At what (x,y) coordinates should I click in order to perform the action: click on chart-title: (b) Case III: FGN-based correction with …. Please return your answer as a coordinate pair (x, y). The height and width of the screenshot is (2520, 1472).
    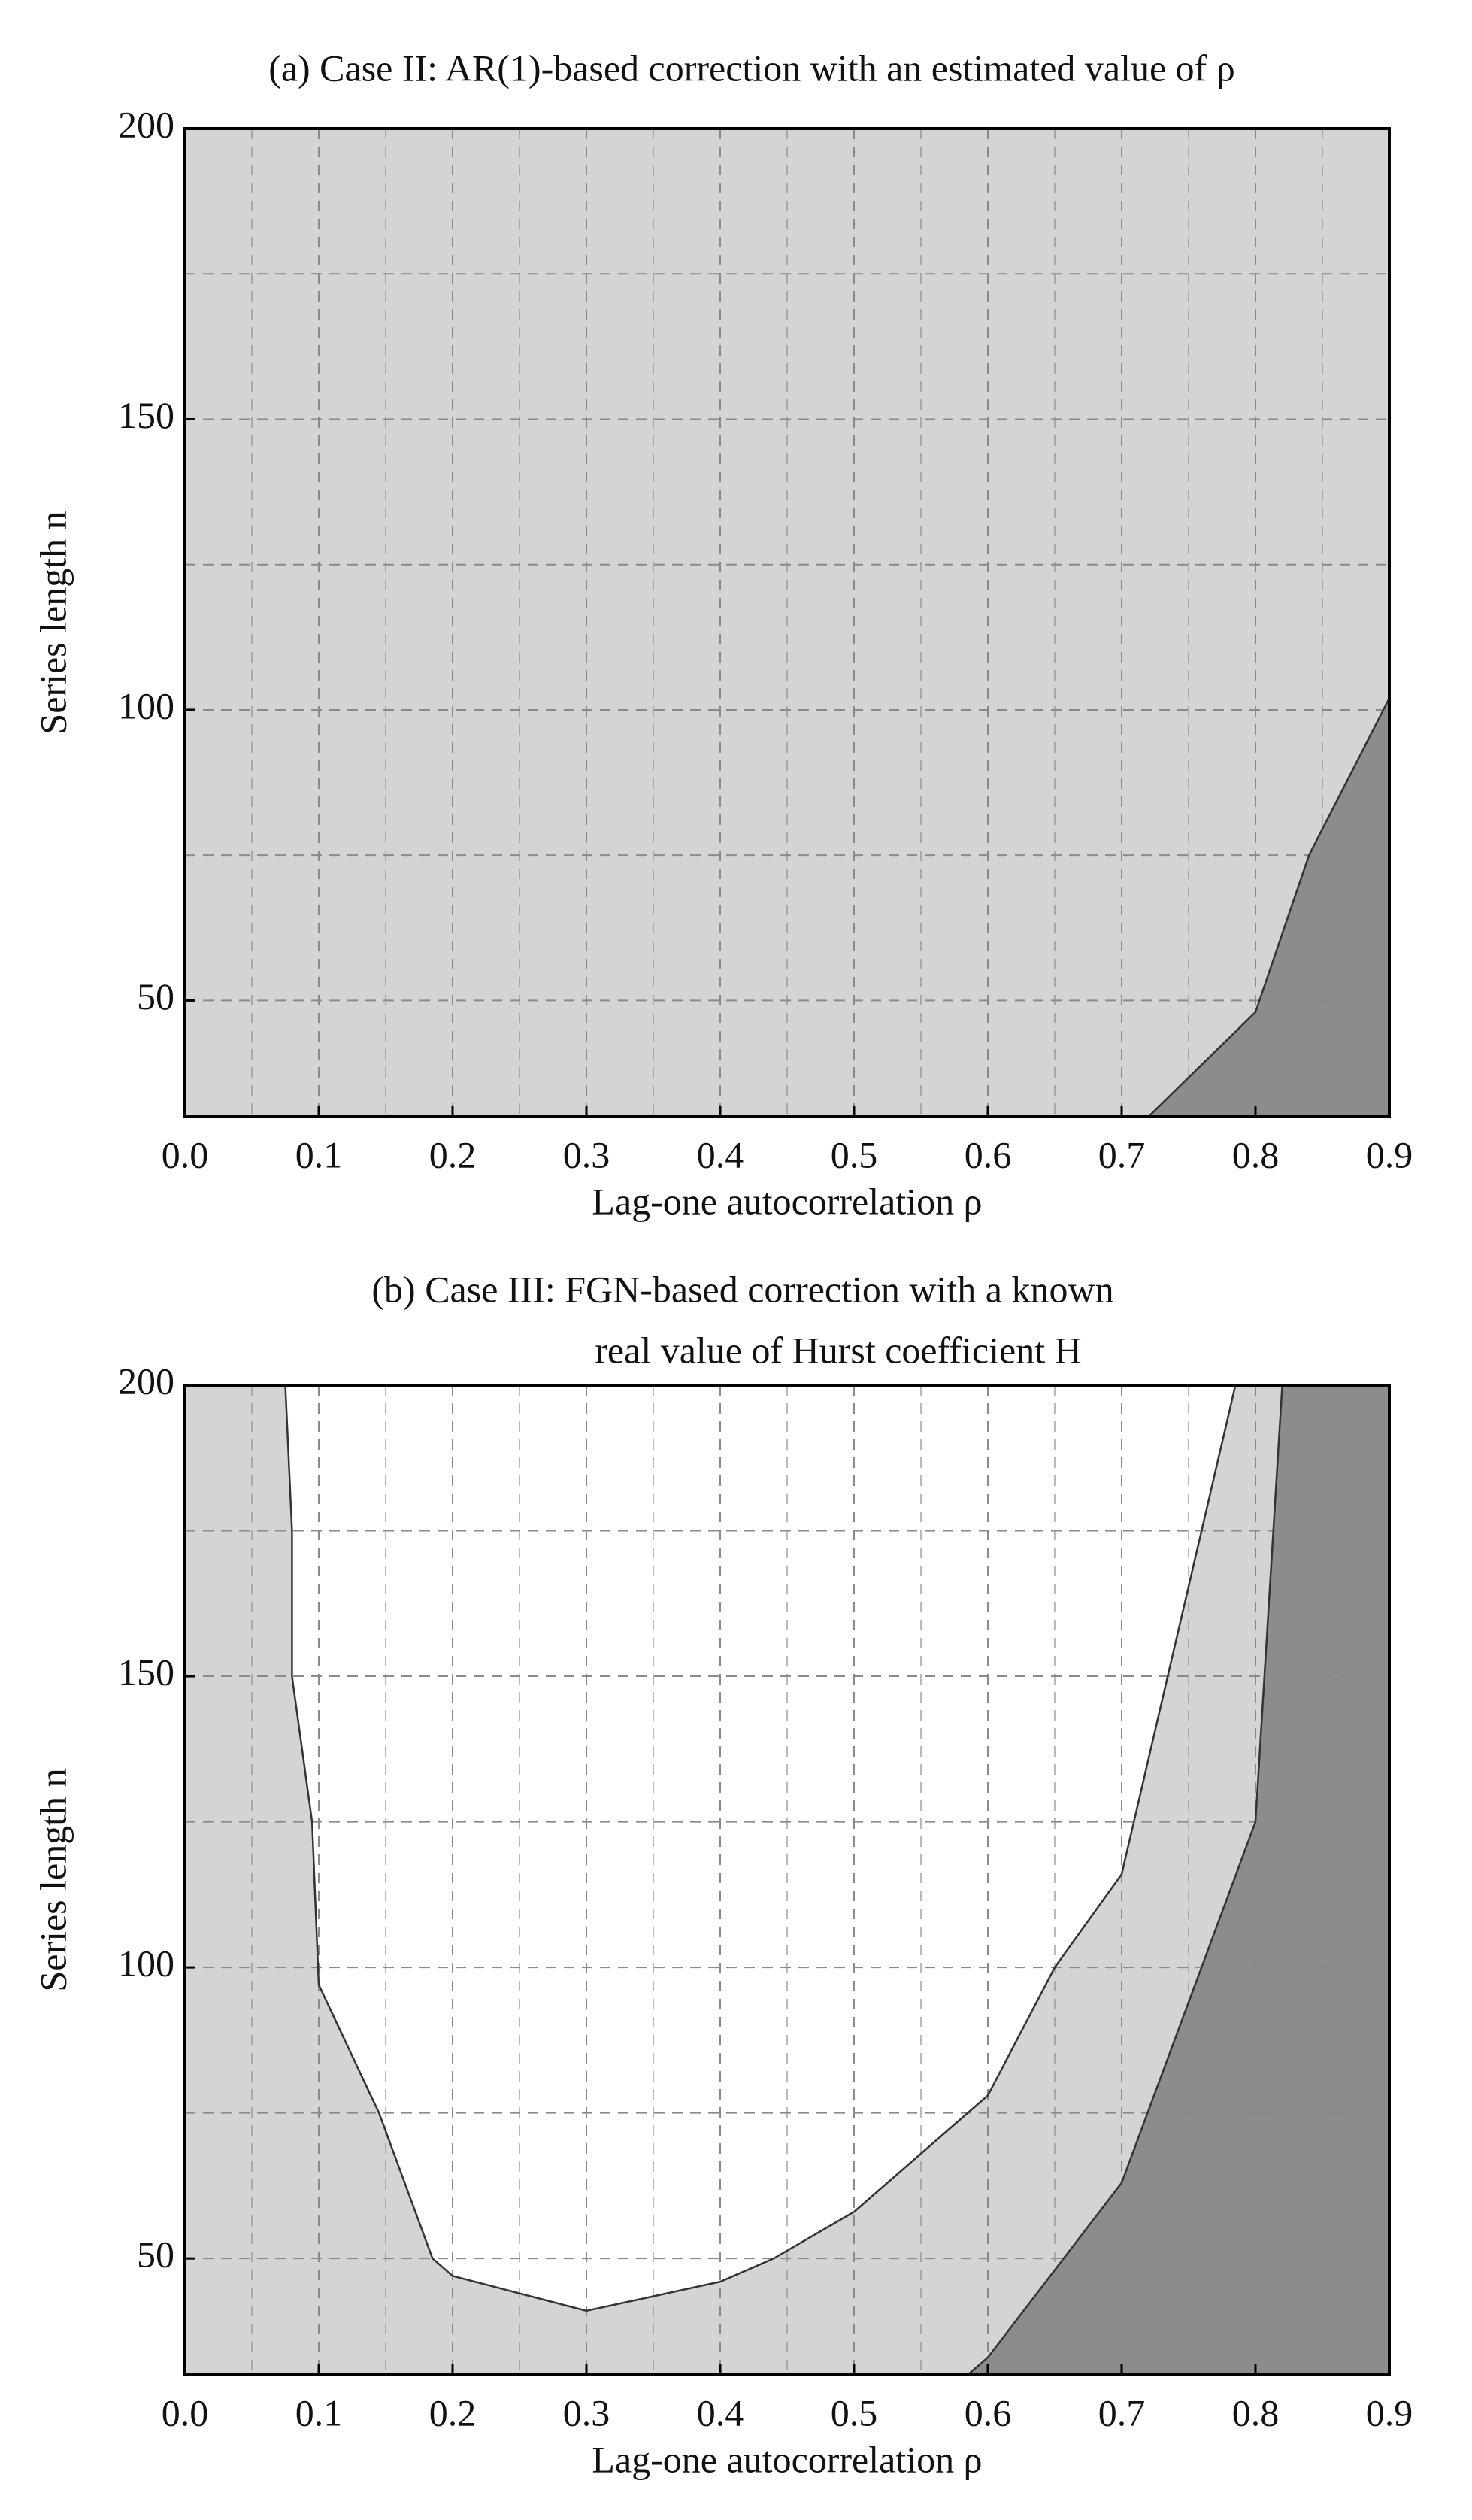
    Looking at the image, I should click on (742, 1289).